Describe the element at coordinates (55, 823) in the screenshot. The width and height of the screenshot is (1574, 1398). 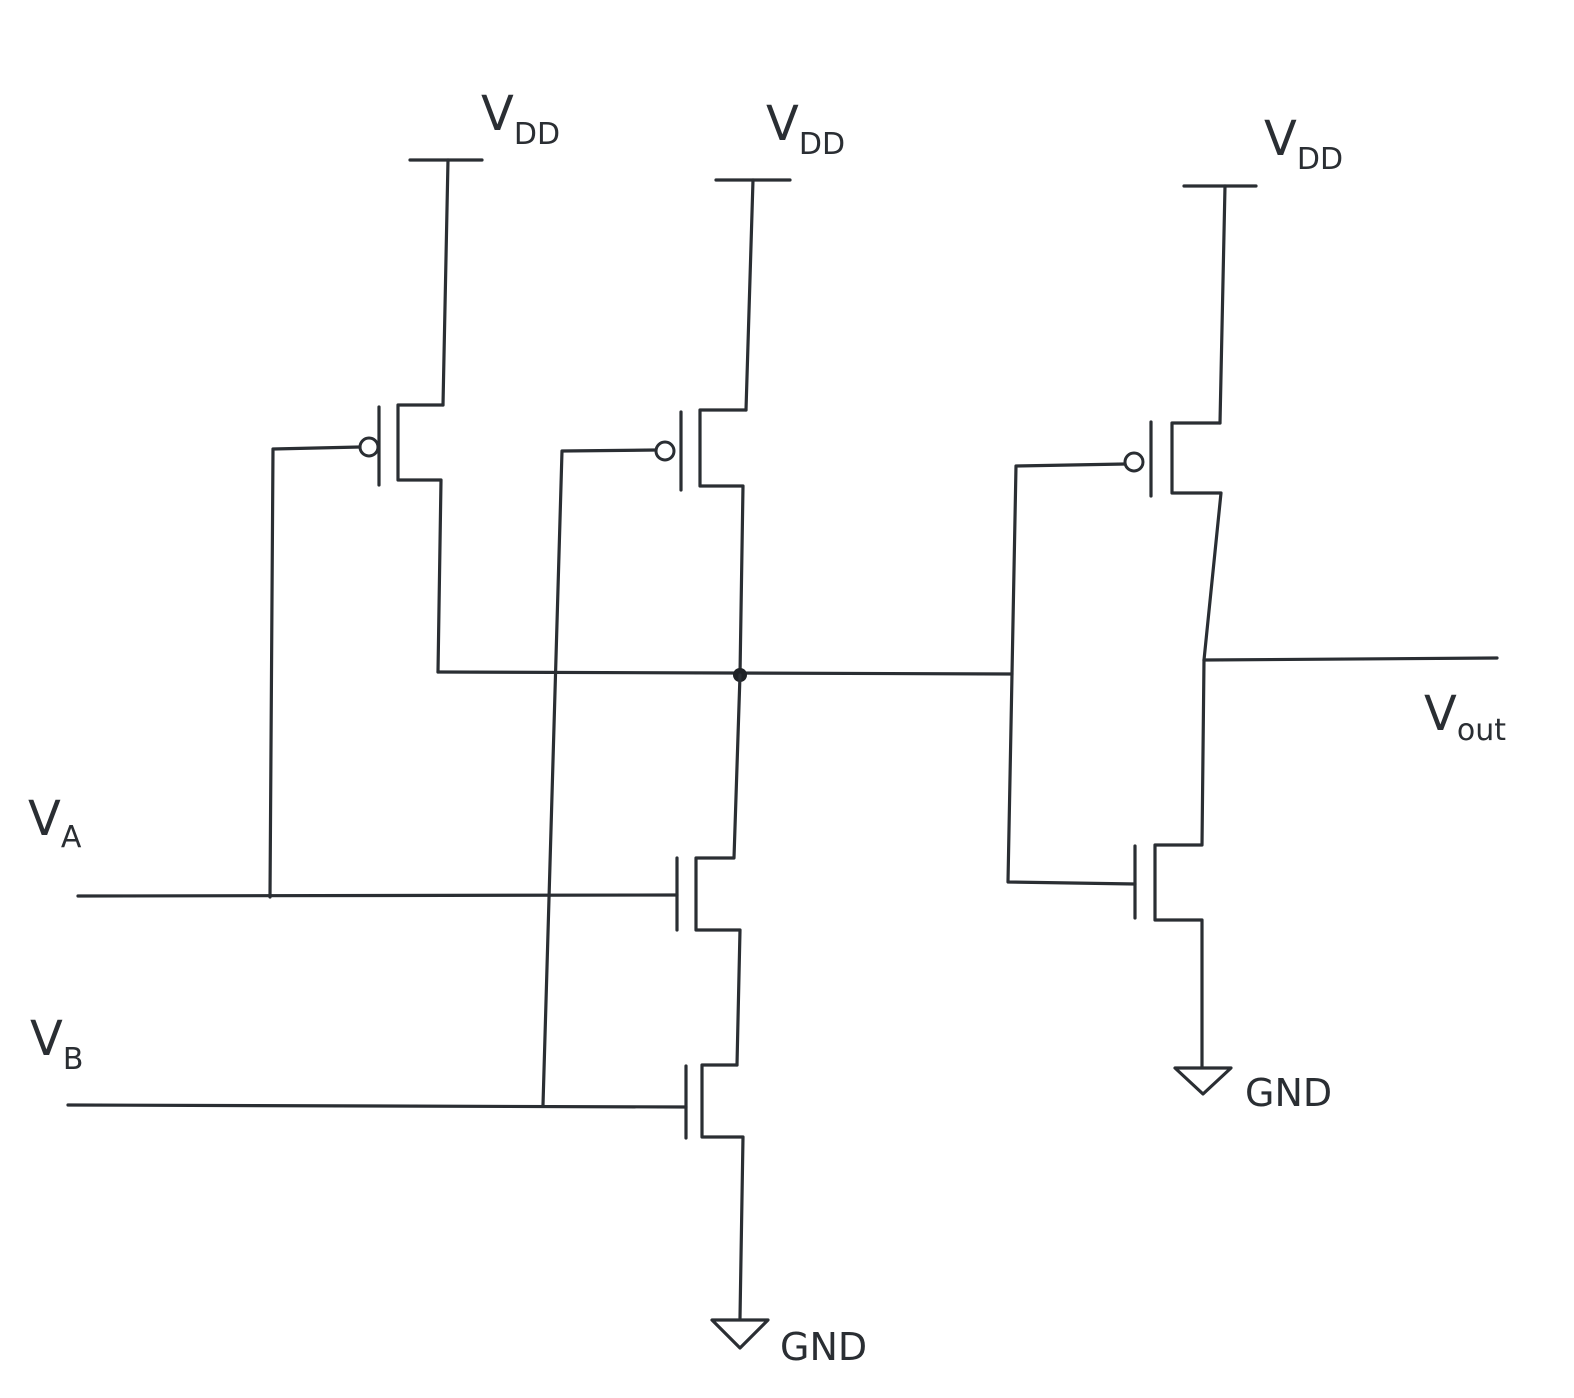
I see `input-label-a: VA` at that location.